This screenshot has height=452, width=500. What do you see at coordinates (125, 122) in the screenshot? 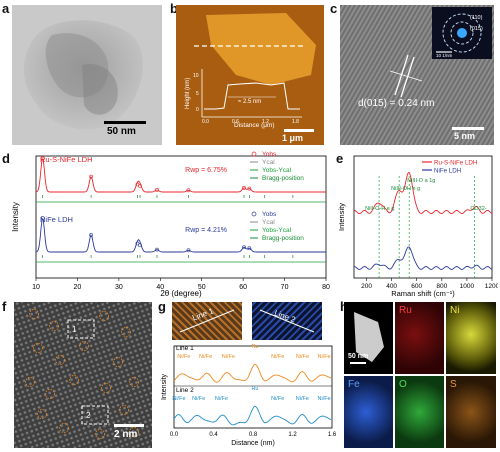
I see `panel-a-scalebar` at bounding box center [125, 122].